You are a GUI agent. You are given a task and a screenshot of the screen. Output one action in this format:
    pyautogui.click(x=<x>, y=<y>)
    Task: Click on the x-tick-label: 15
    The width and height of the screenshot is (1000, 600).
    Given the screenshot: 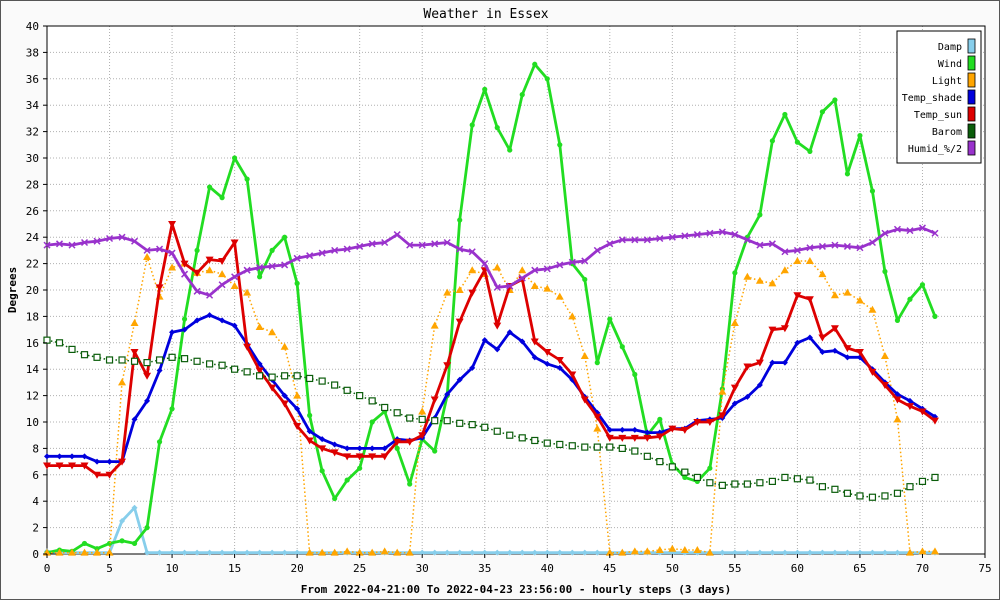 What is the action you would take?
    pyautogui.click(x=234, y=568)
    